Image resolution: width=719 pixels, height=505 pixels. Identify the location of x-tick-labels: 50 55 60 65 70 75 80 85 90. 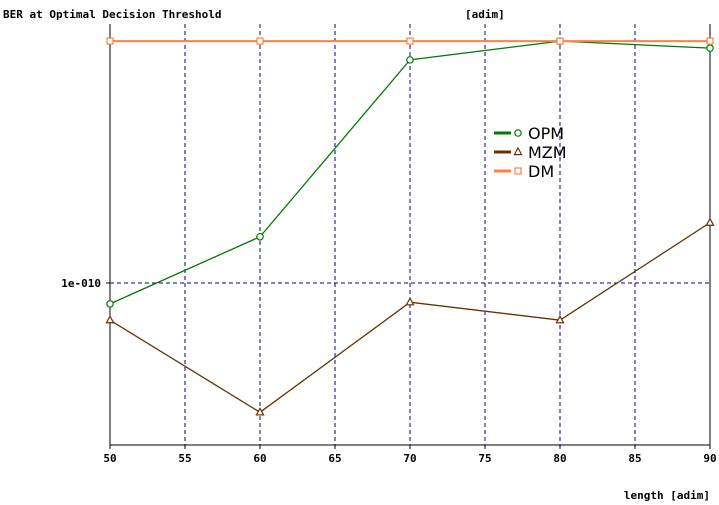
(409, 458).